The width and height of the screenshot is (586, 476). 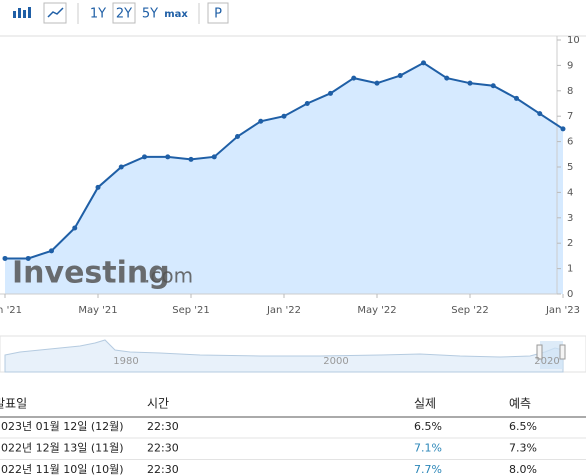 I want to click on x-tick-label: Jan '22, so click(x=283, y=310).